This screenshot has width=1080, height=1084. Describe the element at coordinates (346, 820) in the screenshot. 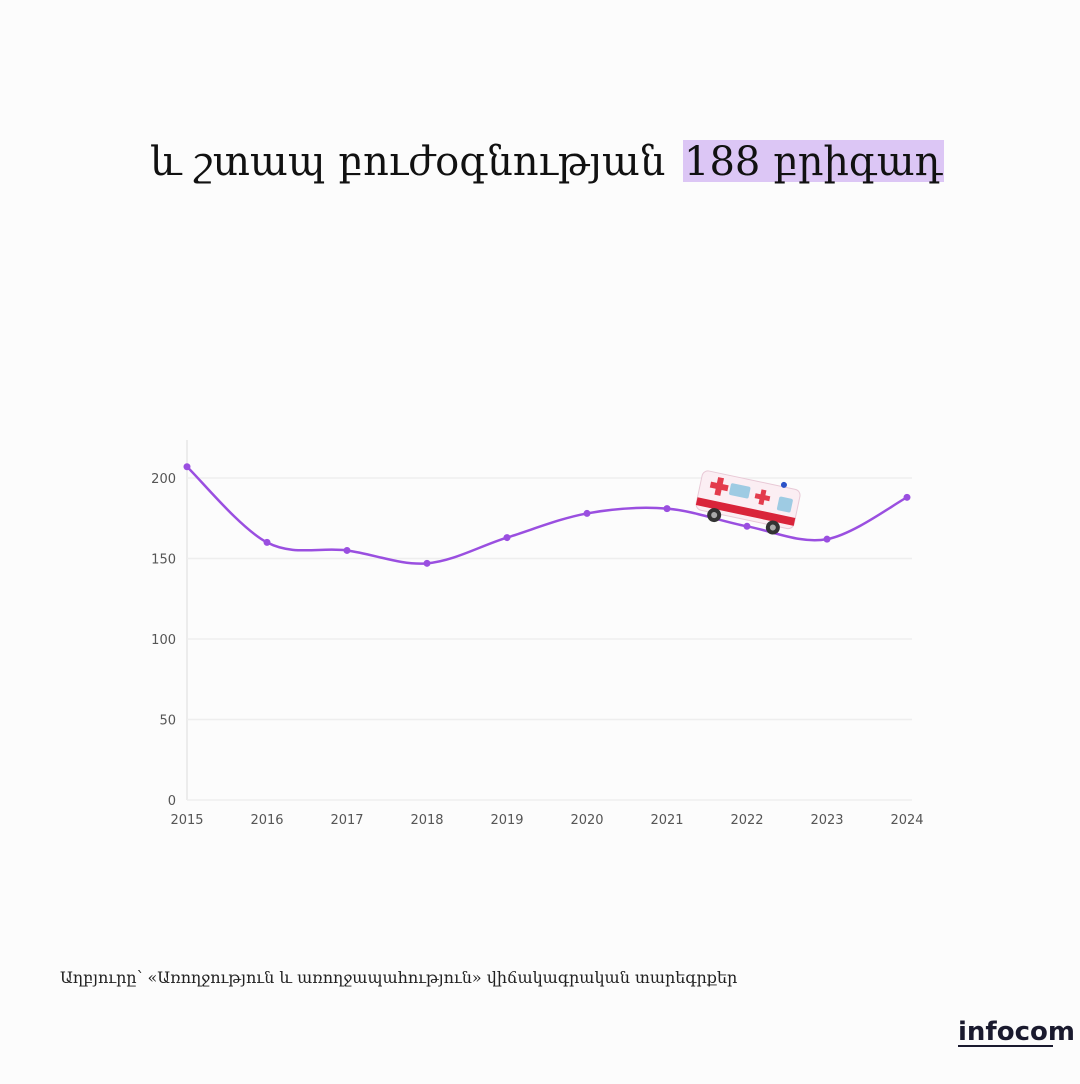

I see `x-tick-label: 2017` at that location.